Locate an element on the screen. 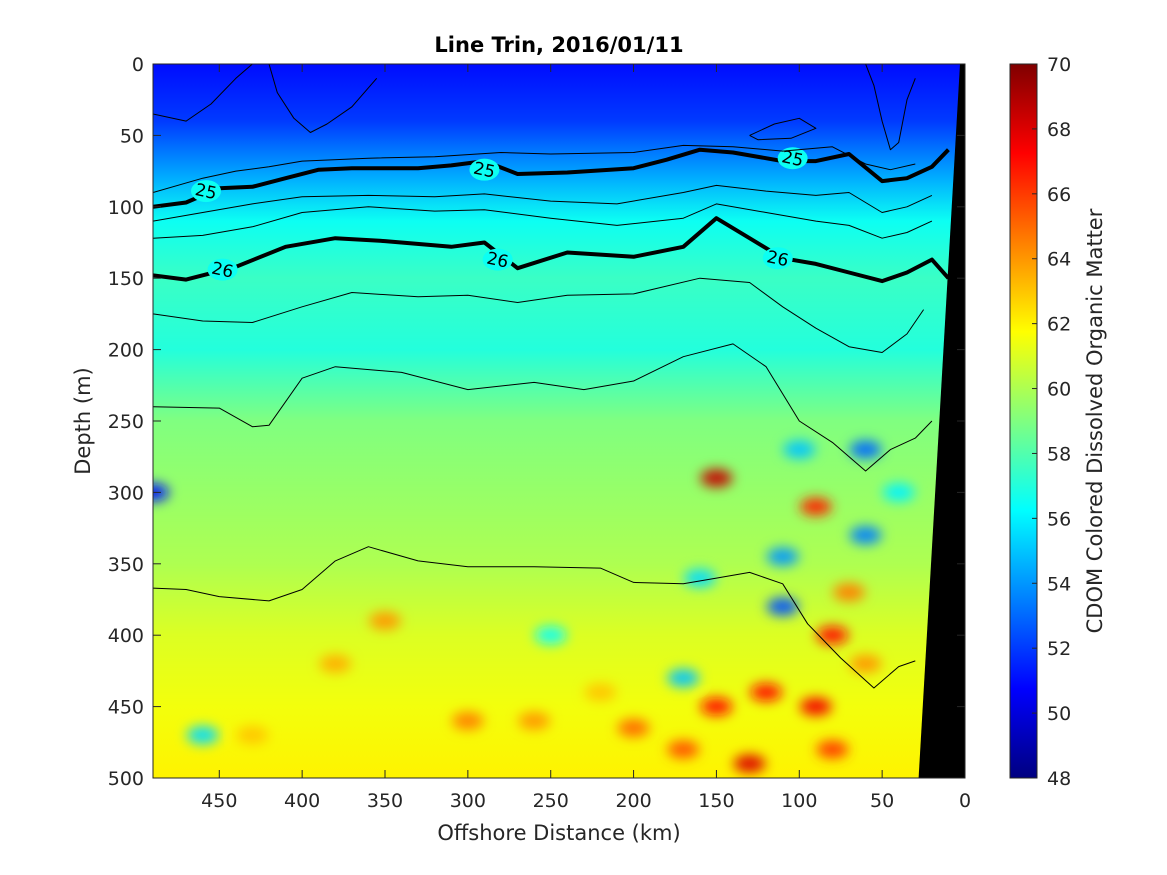 The image size is (1167, 875). y-tick-label: 200 is located at coordinates (126, 351).